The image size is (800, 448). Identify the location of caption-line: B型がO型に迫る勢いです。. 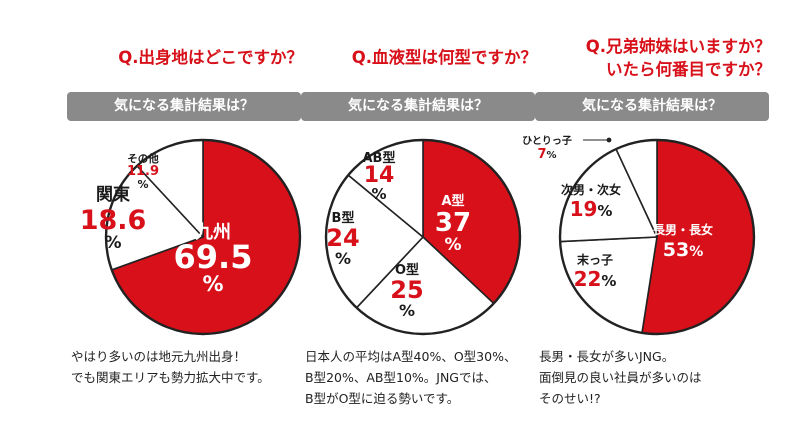
(382, 398).